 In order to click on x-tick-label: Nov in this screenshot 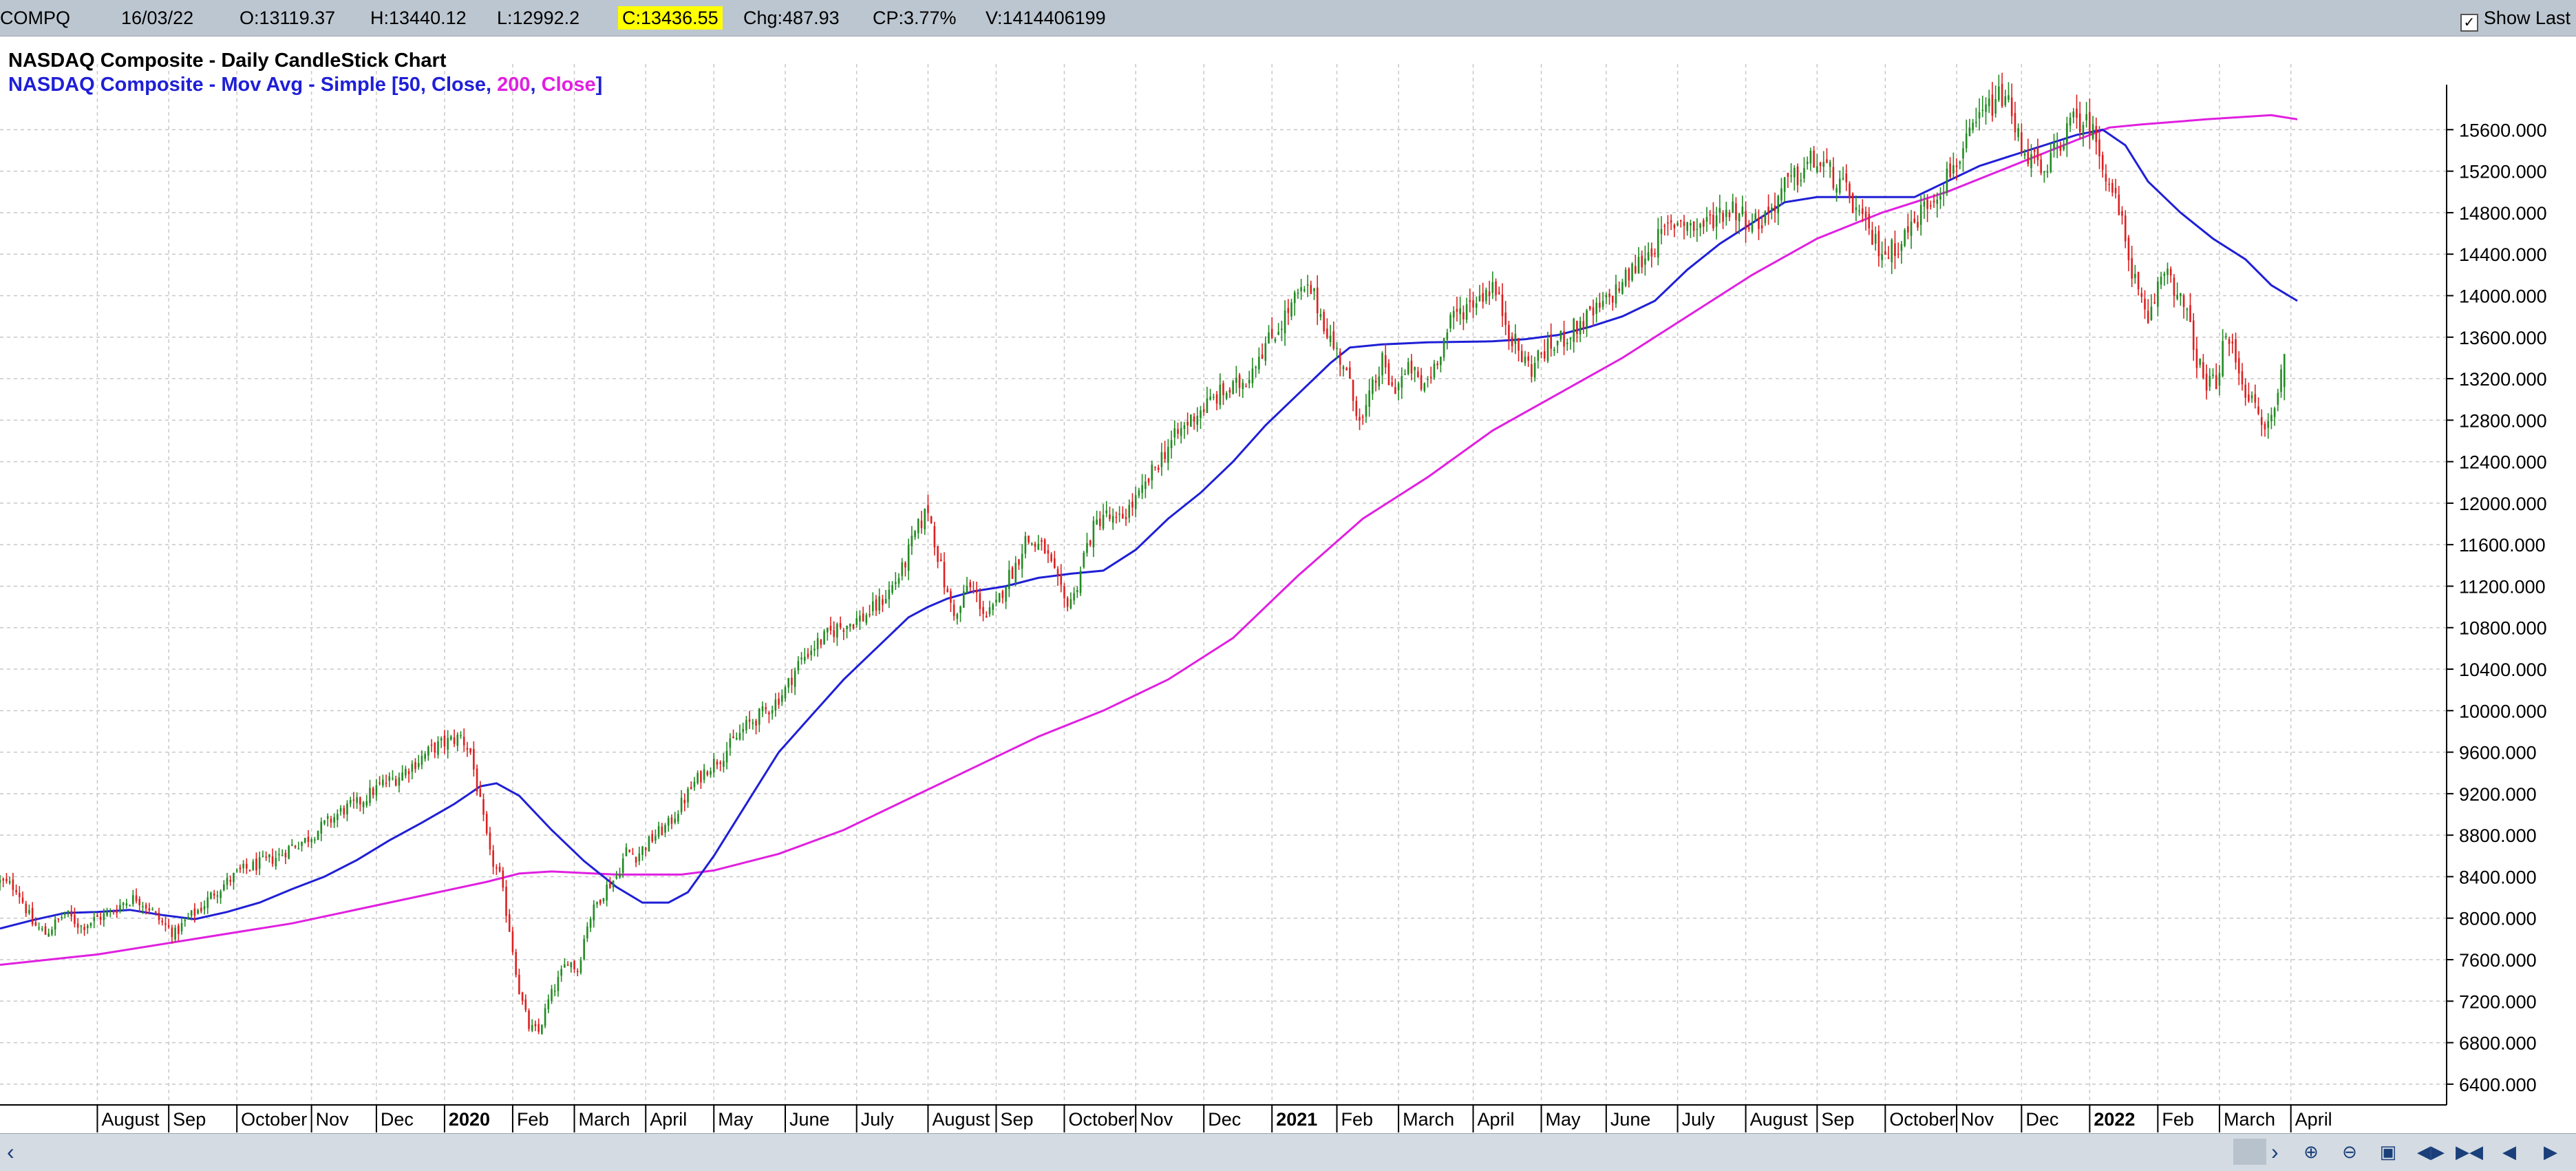, I will do `click(1977, 1119)`.